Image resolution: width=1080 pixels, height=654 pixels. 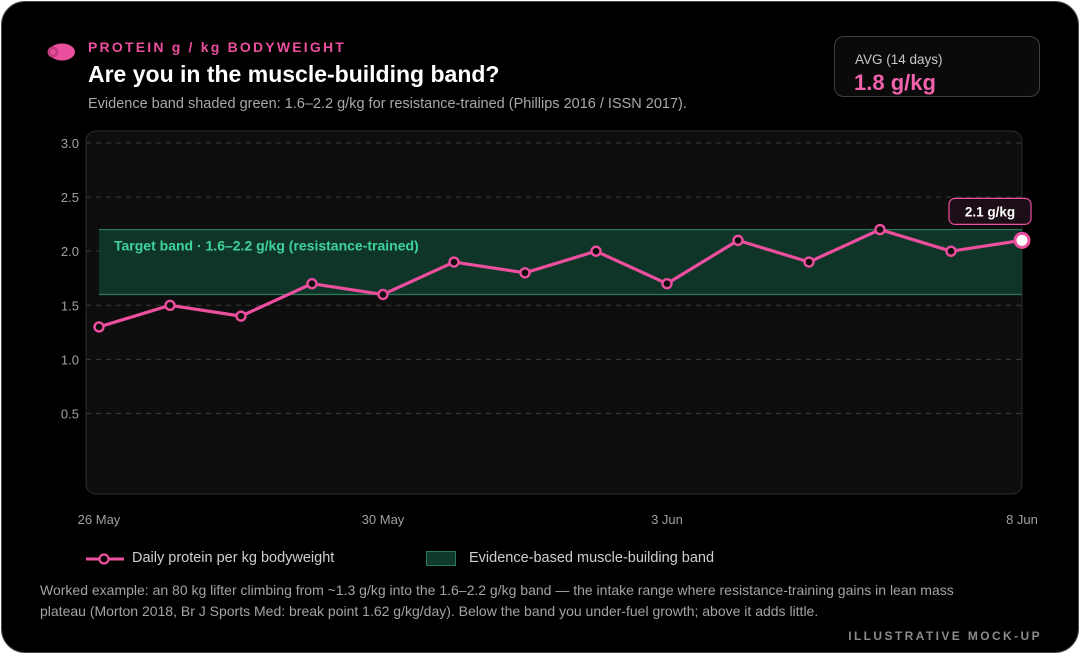 What do you see at coordinates (945, 636) in the screenshot?
I see `mockup-tag: ILLUSTRATIVE MOCK-UP` at bounding box center [945, 636].